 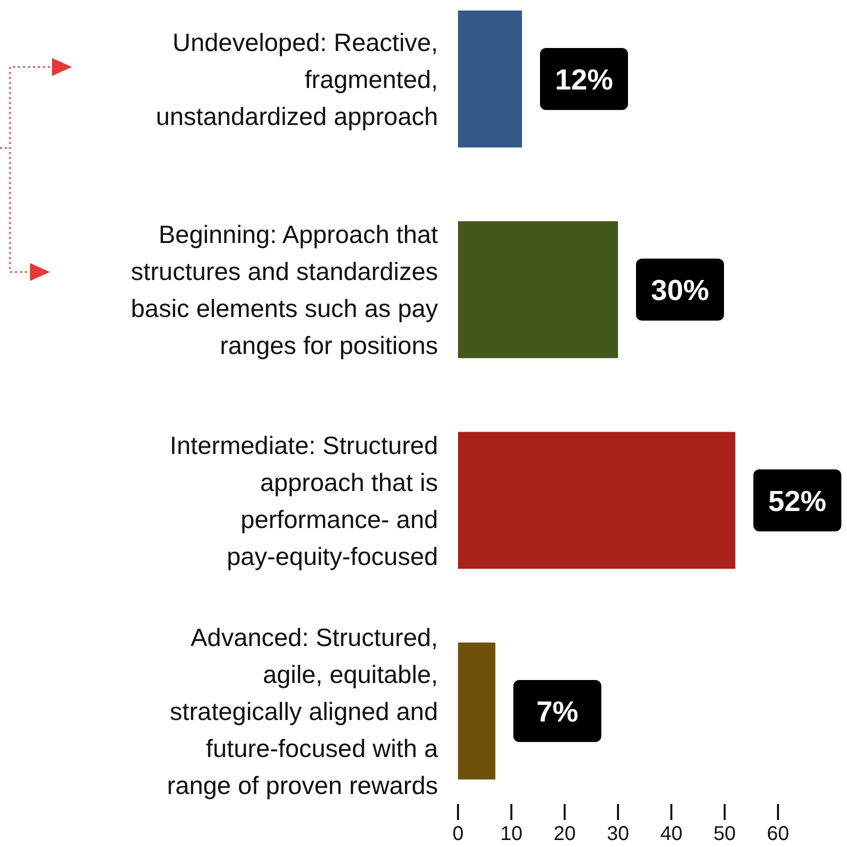 What do you see at coordinates (778, 834) in the screenshot?
I see `x-tick-label: 60` at bounding box center [778, 834].